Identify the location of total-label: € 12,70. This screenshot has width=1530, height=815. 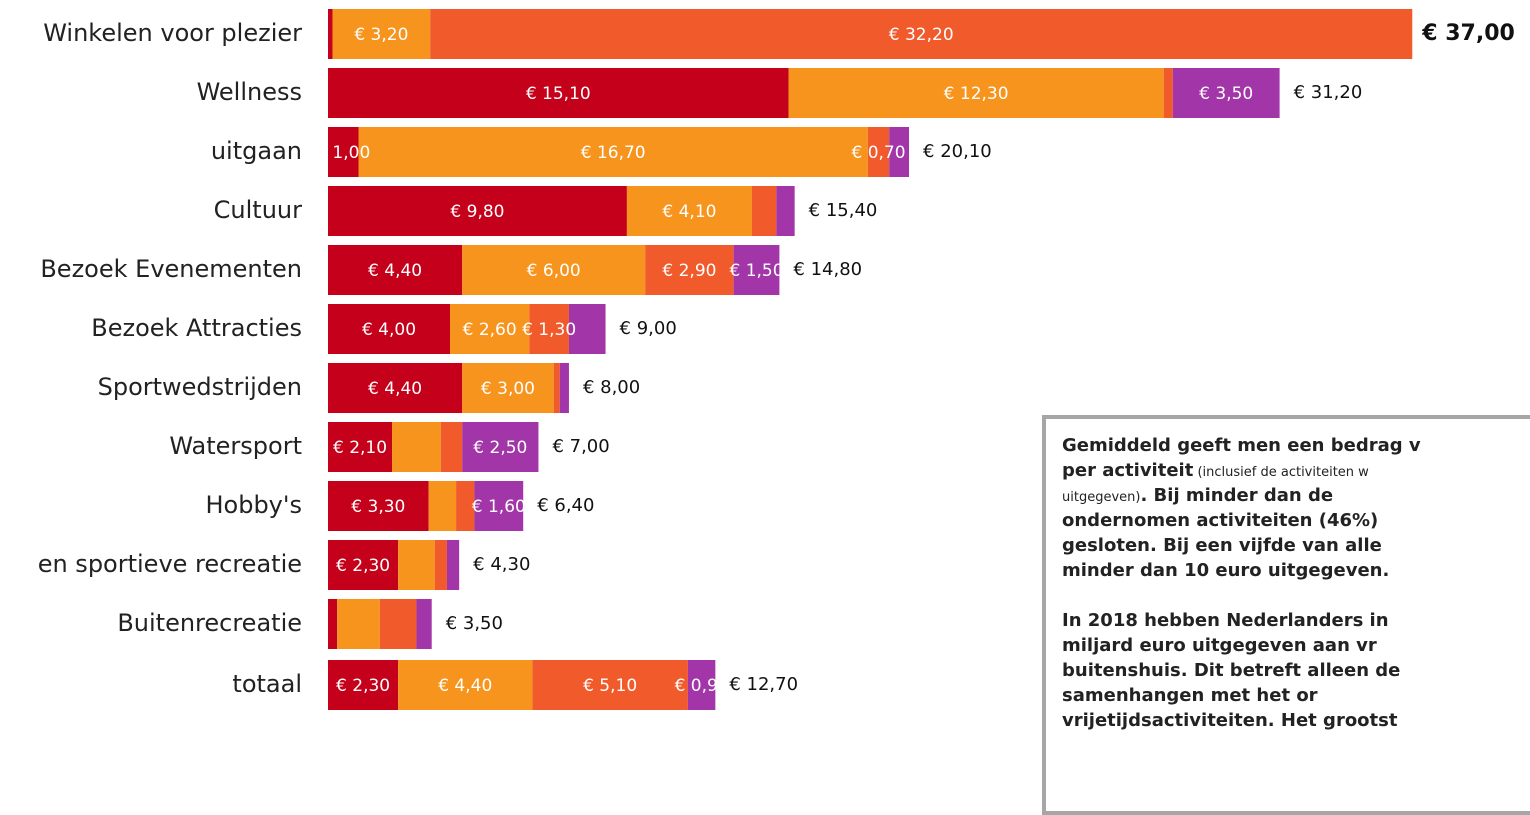
(763, 684).